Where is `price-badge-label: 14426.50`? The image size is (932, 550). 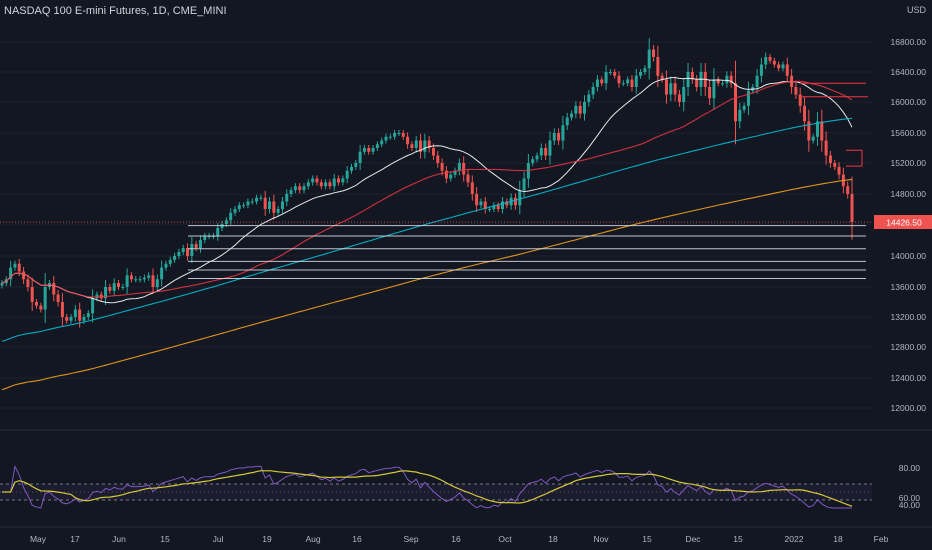
price-badge-label: 14426.50 is located at coordinates (904, 223).